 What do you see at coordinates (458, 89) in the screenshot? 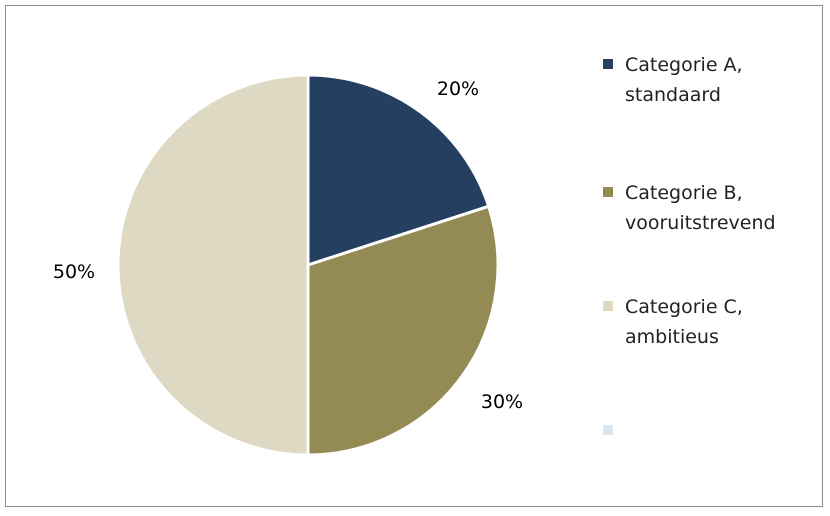
I see `data-label-a: 20%` at bounding box center [458, 89].